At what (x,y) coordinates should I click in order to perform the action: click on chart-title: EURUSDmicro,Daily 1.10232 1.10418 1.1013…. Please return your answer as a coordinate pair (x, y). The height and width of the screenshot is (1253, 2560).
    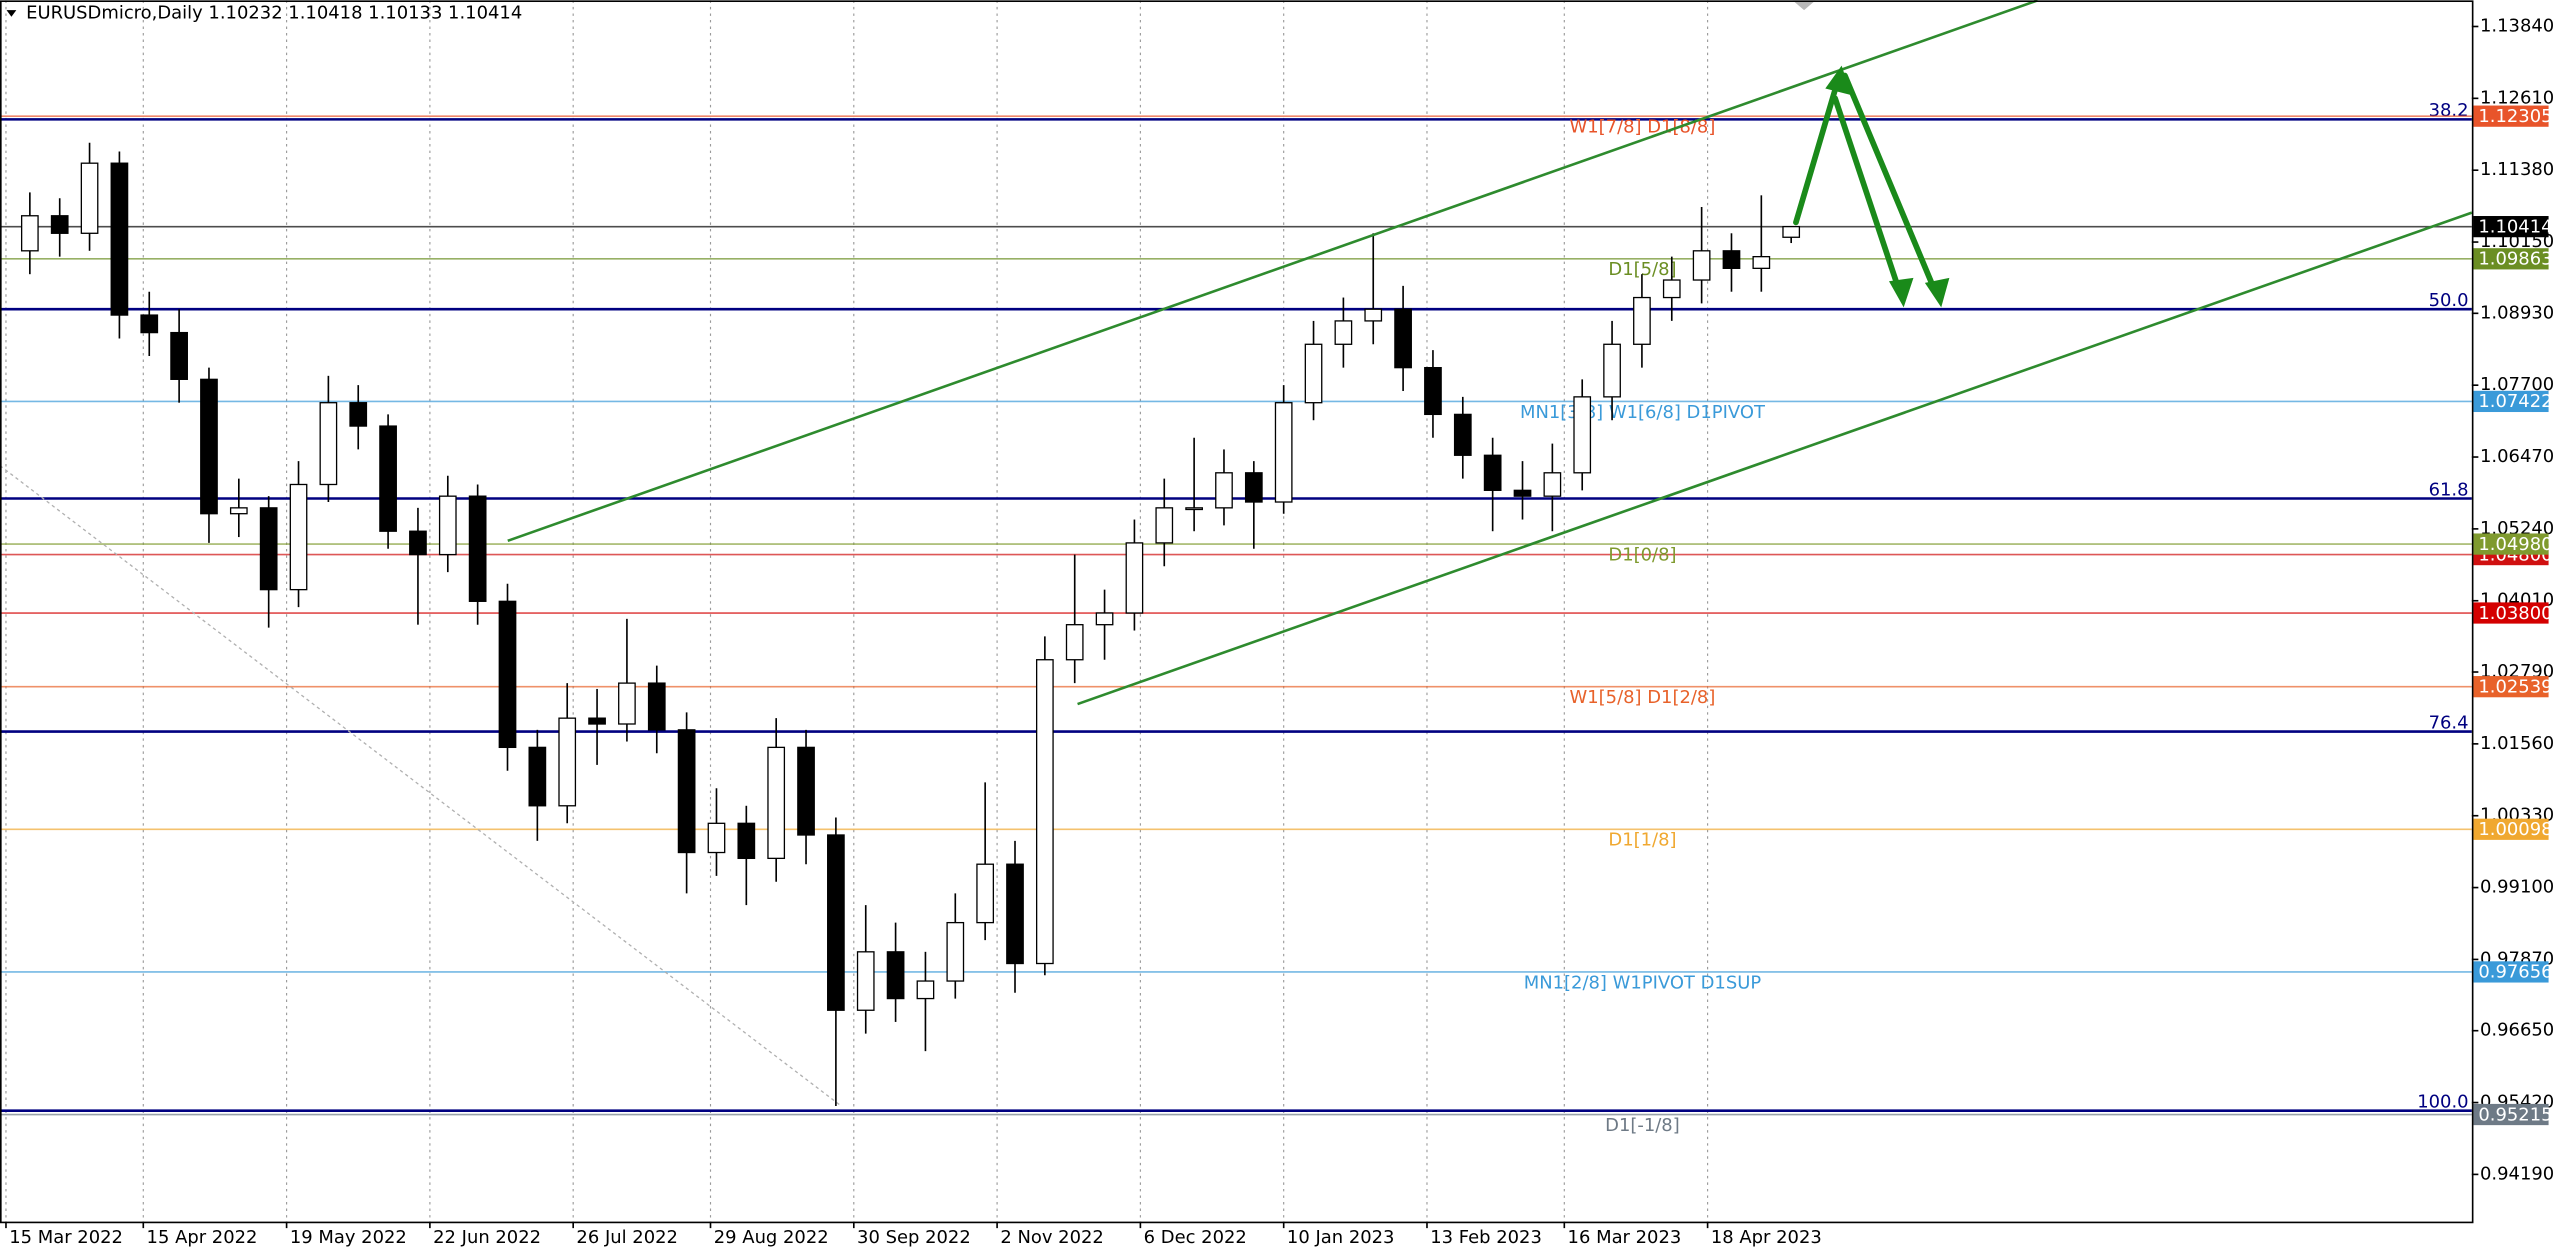
    Looking at the image, I should click on (274, 12).